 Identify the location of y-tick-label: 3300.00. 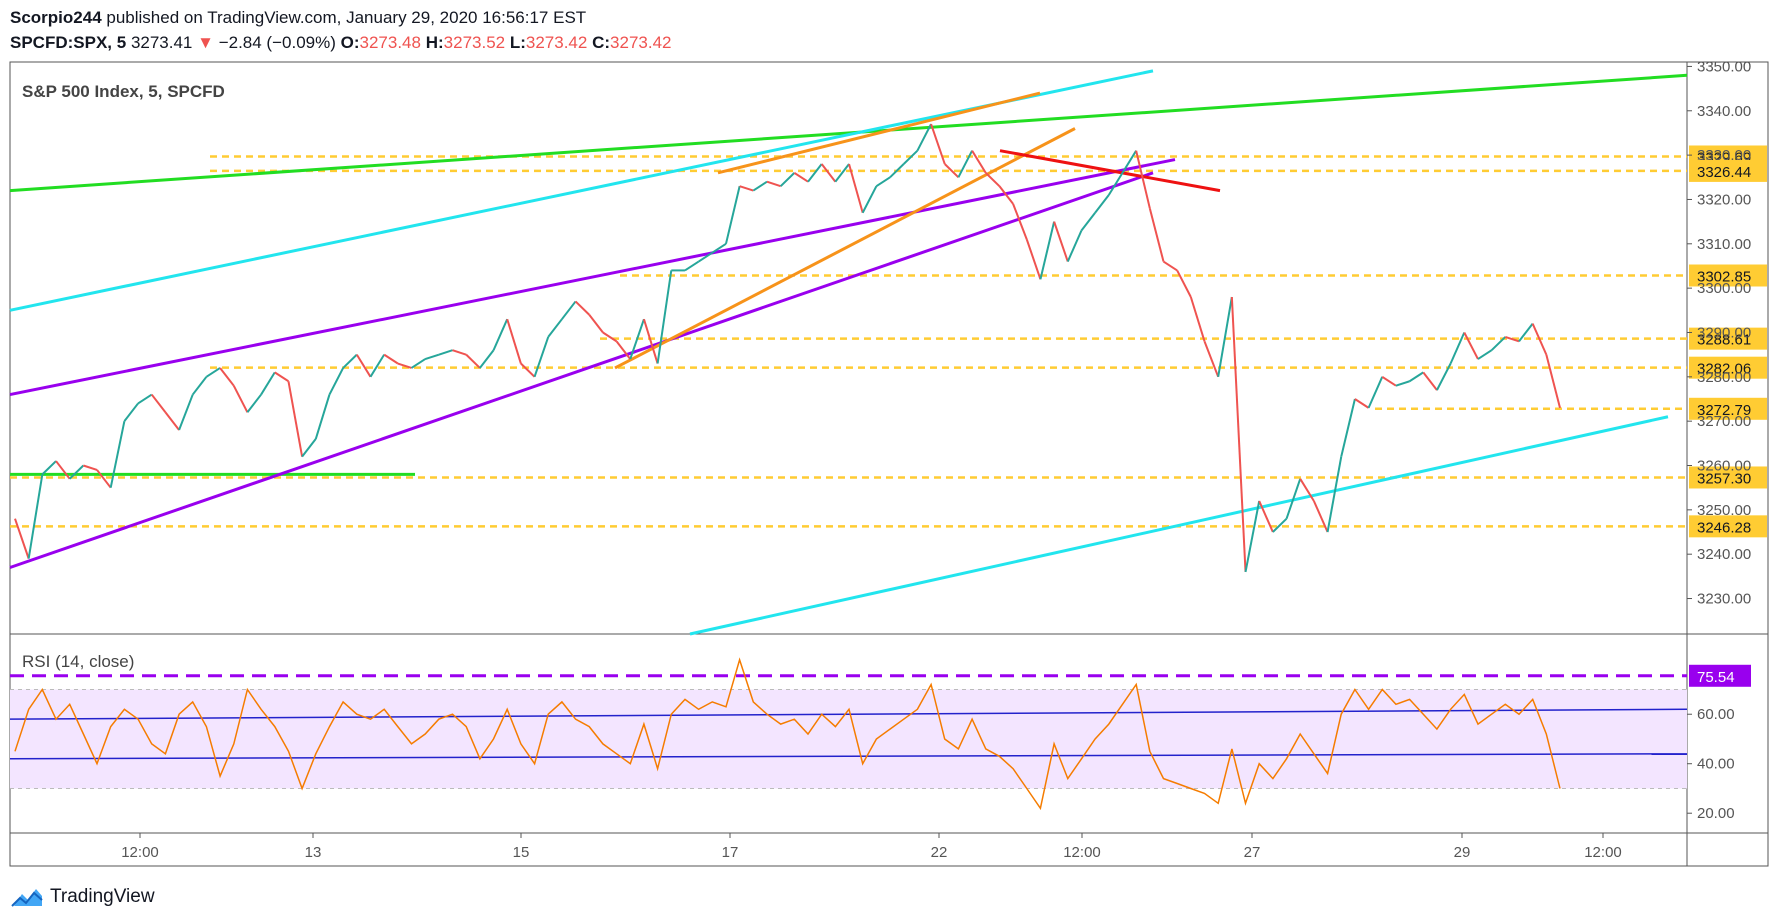
(1724, 288).